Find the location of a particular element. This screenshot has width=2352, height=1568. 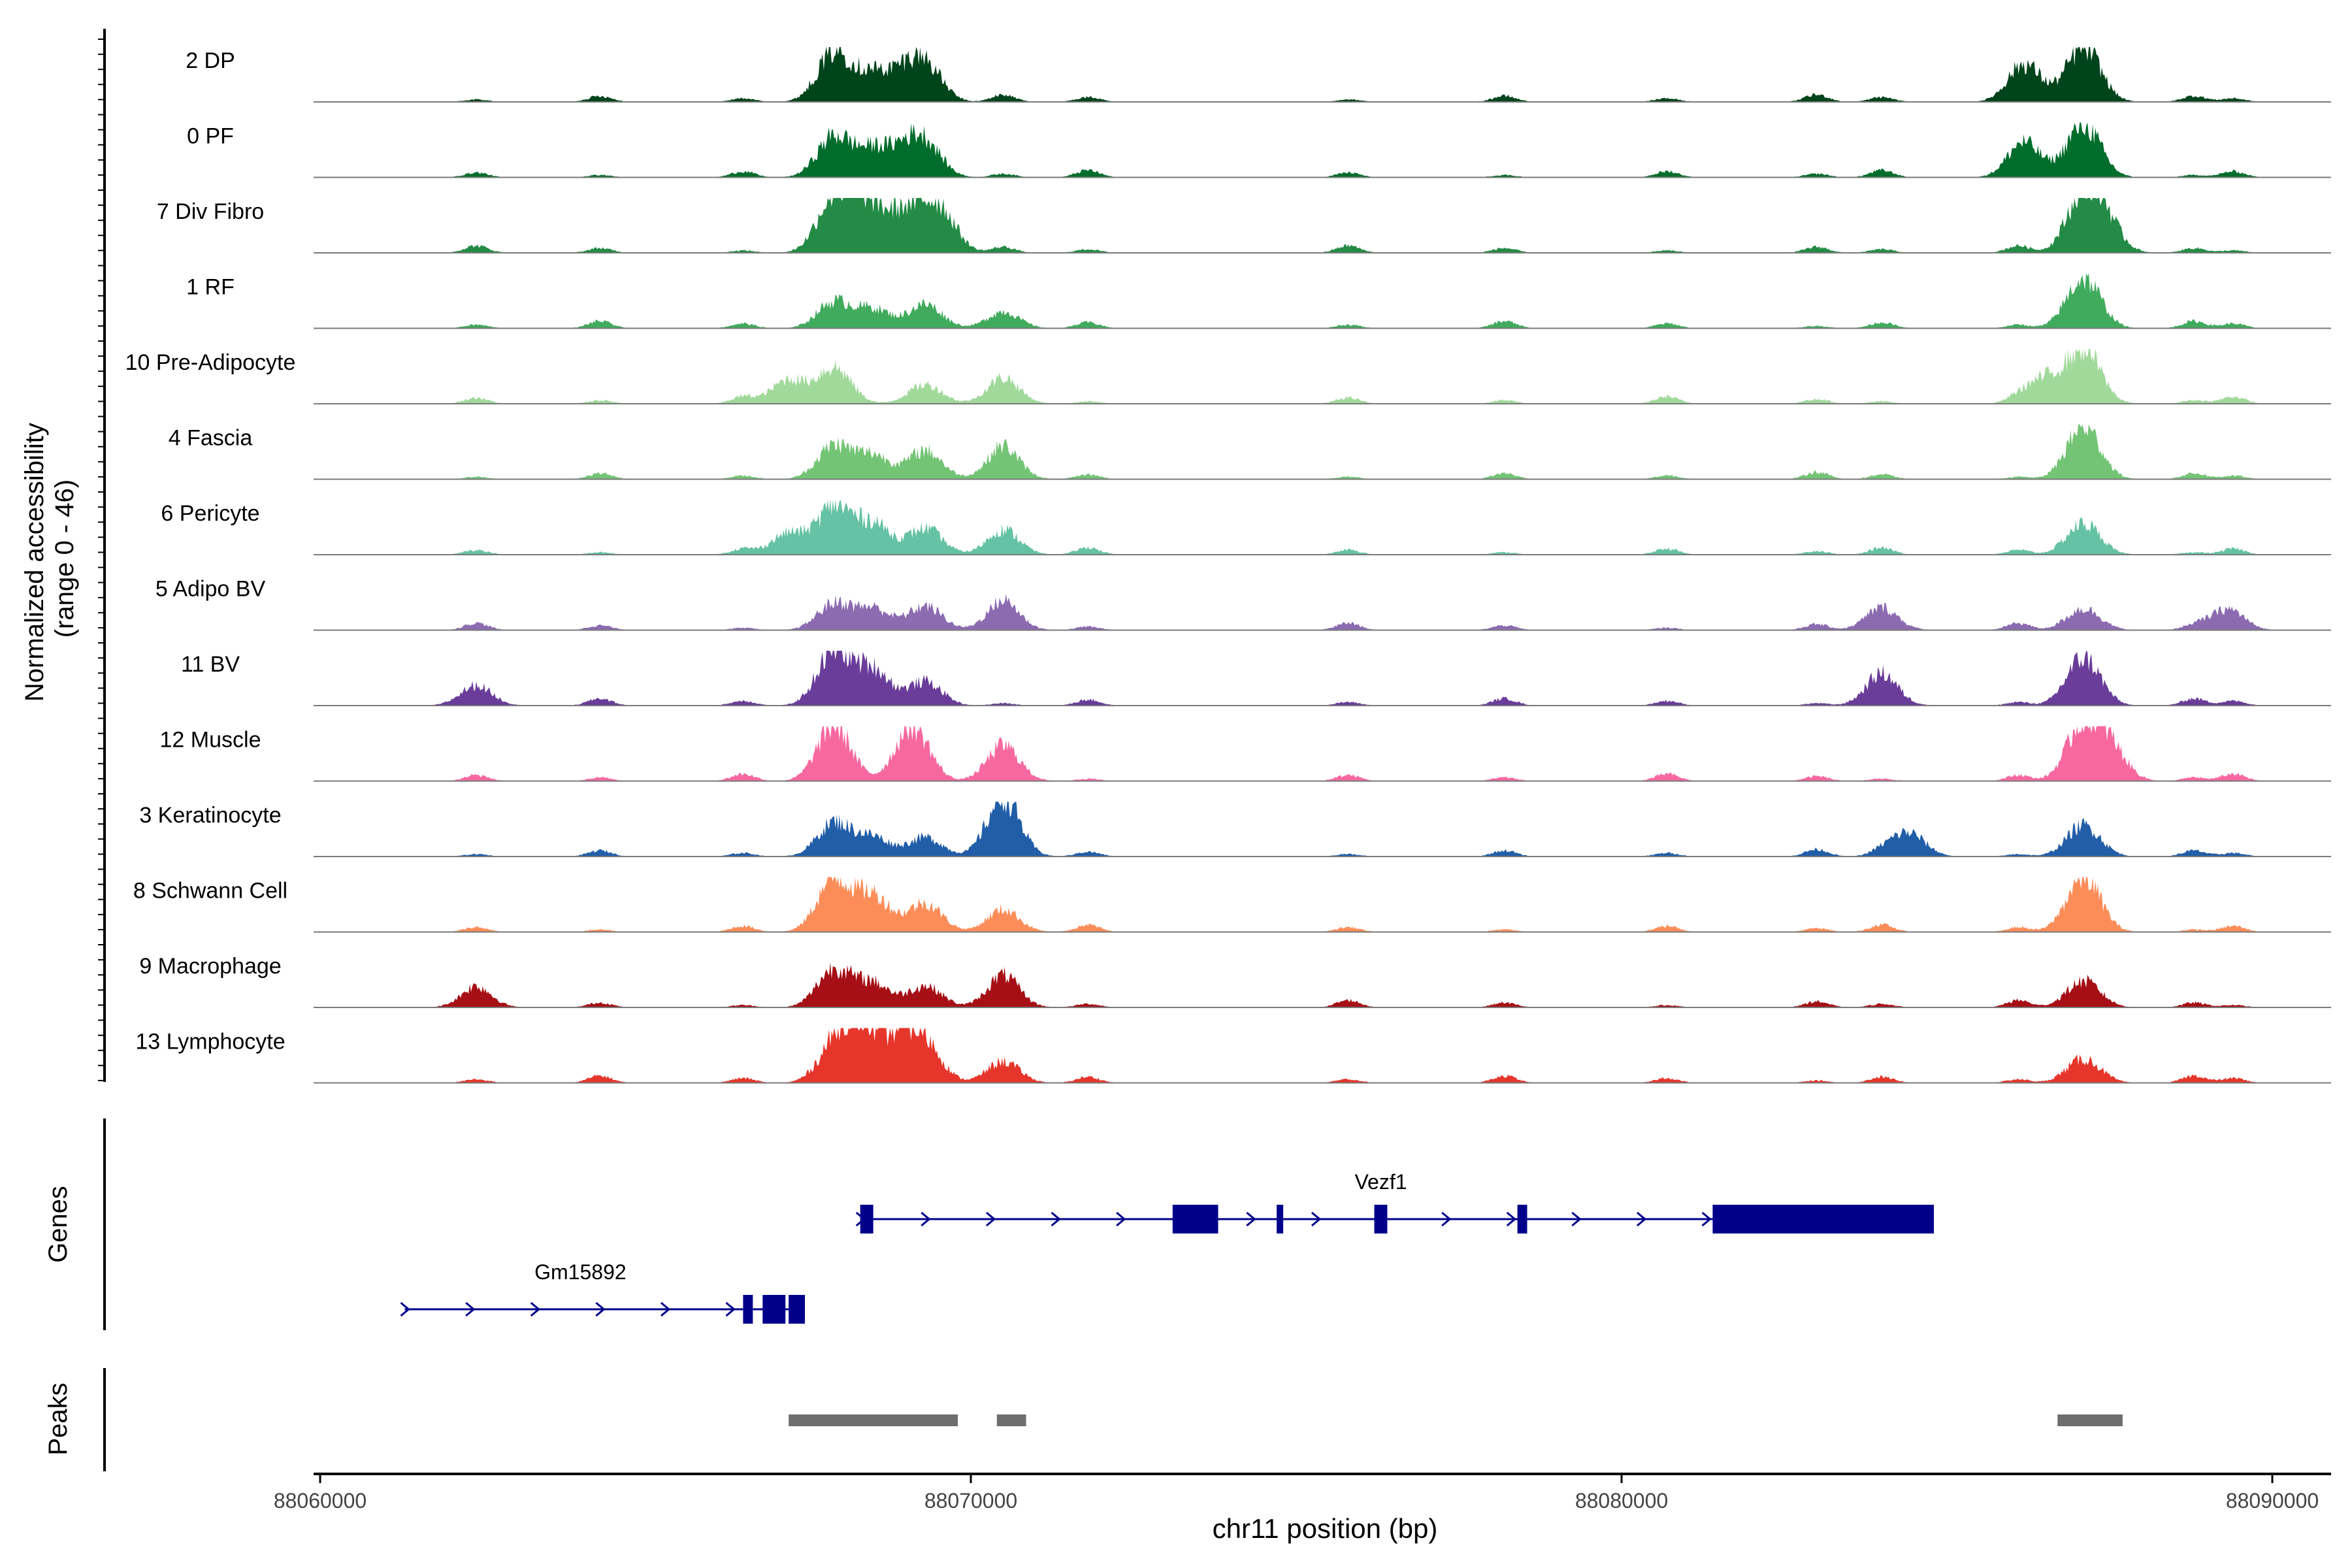

track-7-div-fibro: 7 Div Fibro is located at coordinates (1244, 225).